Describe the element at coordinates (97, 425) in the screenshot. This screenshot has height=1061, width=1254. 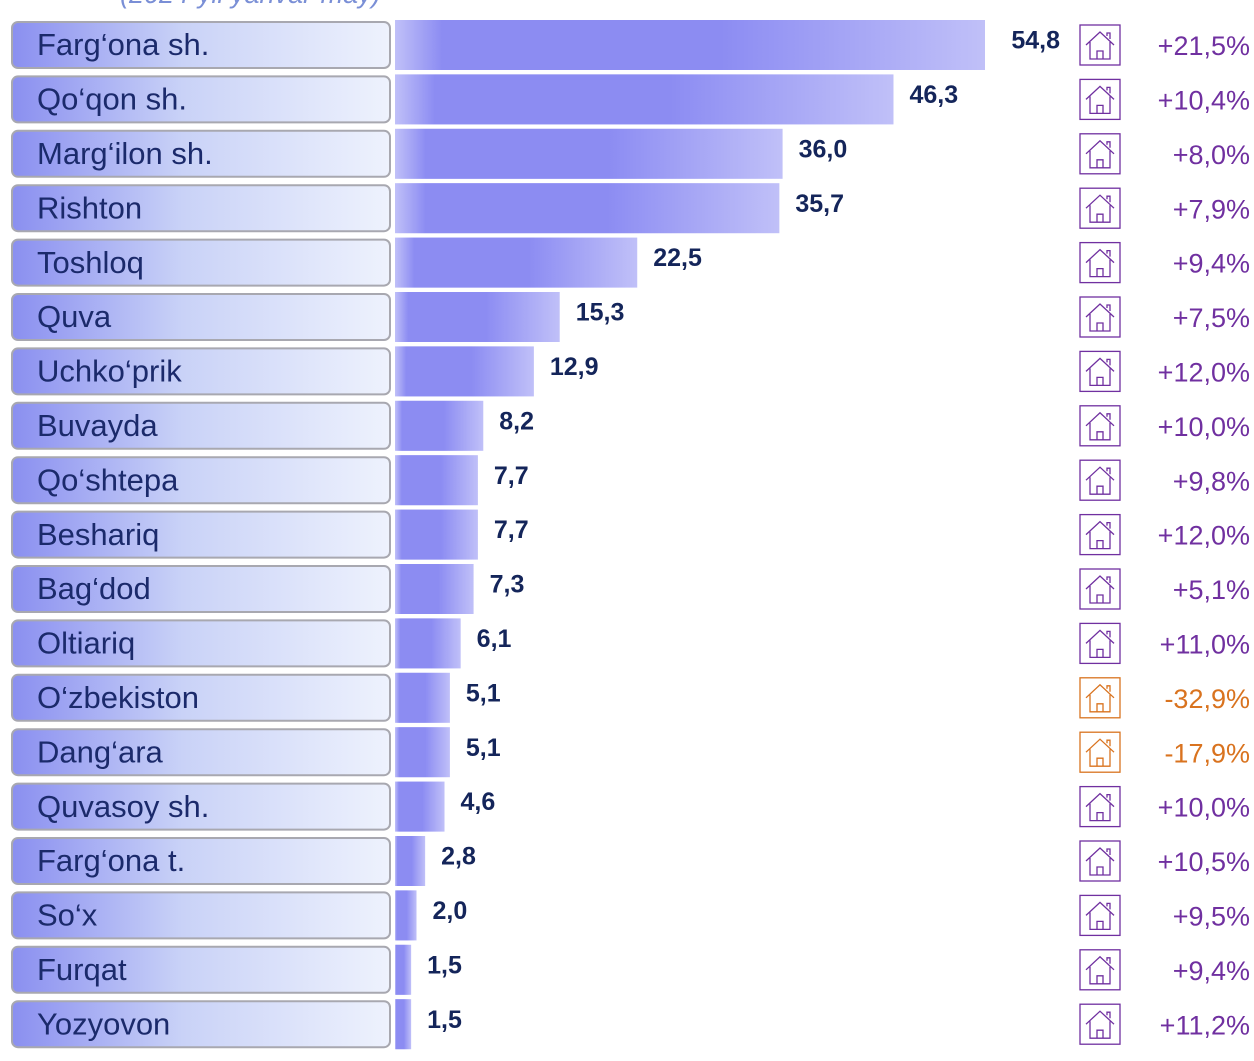
I see `category-label: Buvayda` at that location.